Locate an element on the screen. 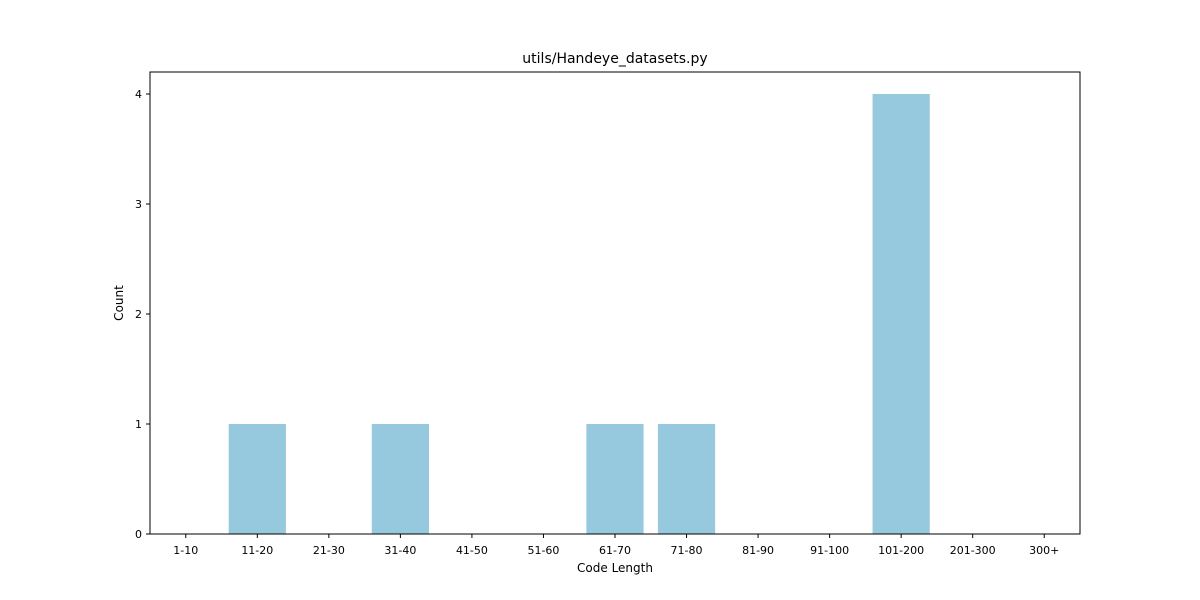 The image size is (1200, 600). y-tick-label: 0 is located at coordinates (138, 534).